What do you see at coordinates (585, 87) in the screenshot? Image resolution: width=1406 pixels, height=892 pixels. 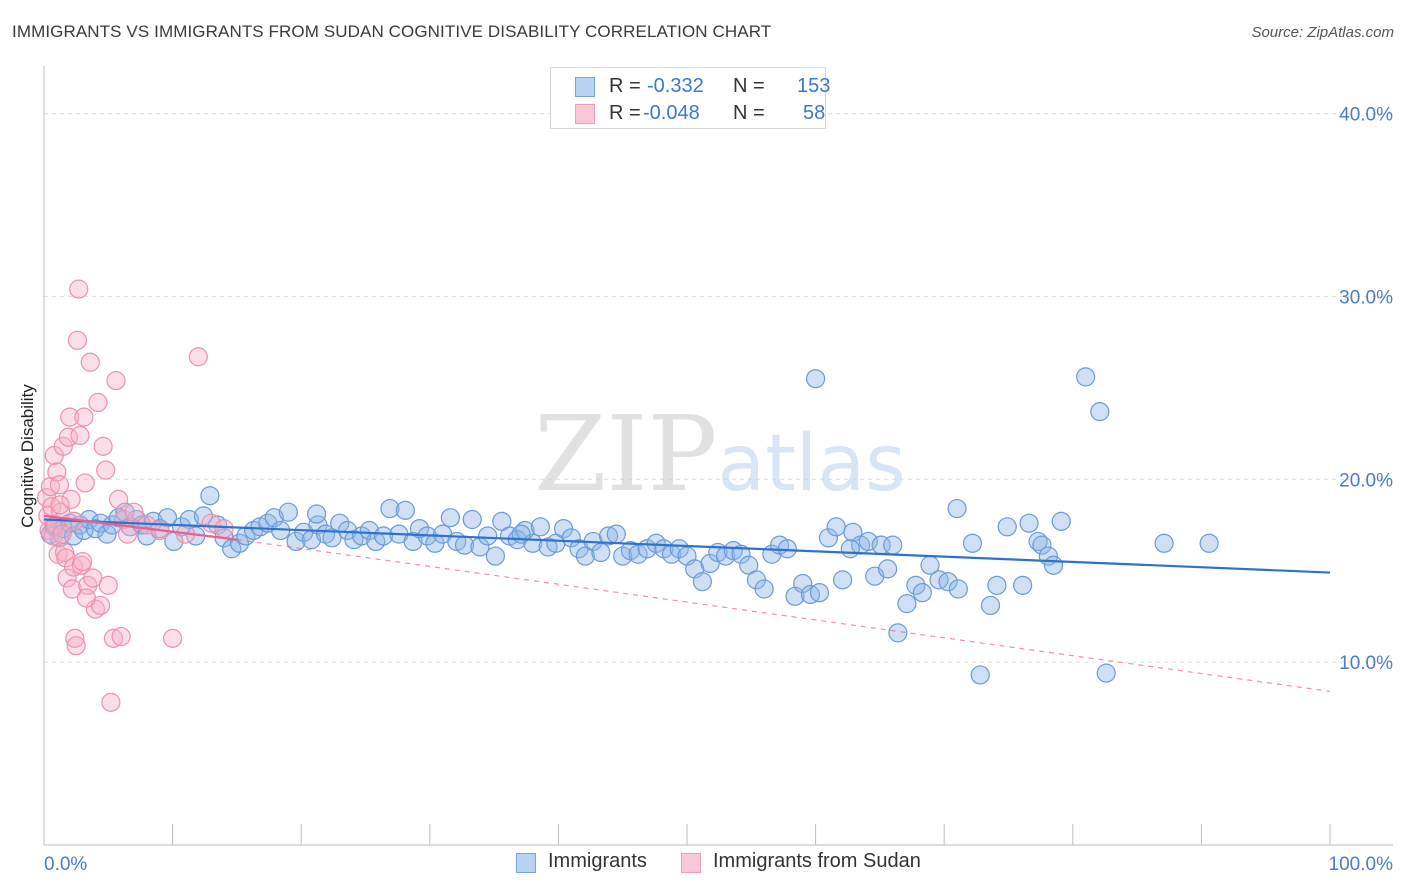 I see `legend-swatch-immigrants` at bounding box center [585, 87].